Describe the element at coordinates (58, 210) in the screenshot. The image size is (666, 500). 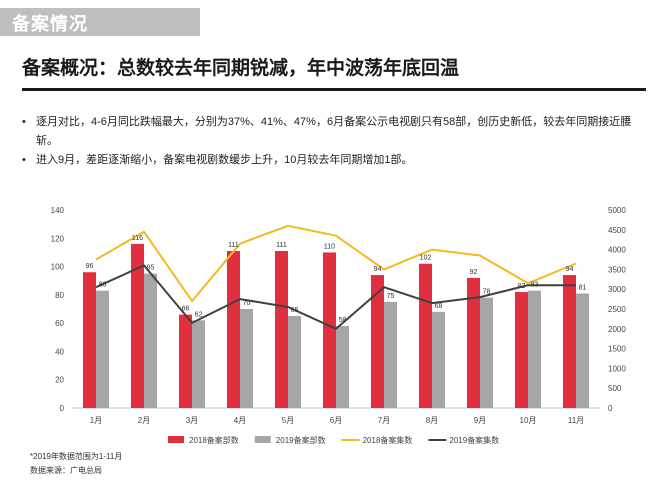
I see `y-left-tick-label: 140` at that location.